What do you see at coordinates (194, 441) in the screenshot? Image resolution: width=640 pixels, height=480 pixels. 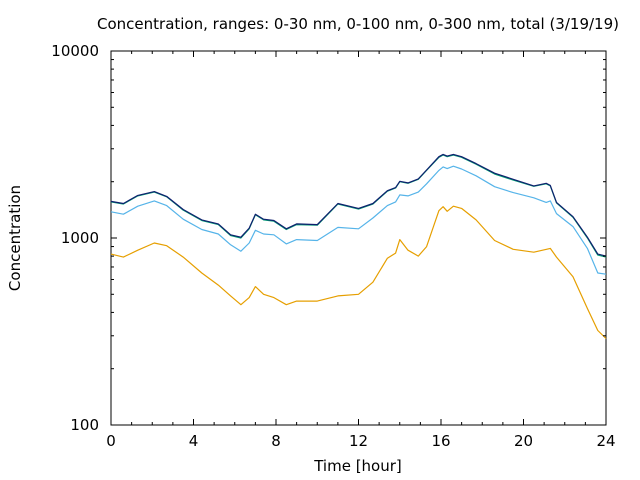 I see `x-tick-label: 4` at bounding box center [194, 441].